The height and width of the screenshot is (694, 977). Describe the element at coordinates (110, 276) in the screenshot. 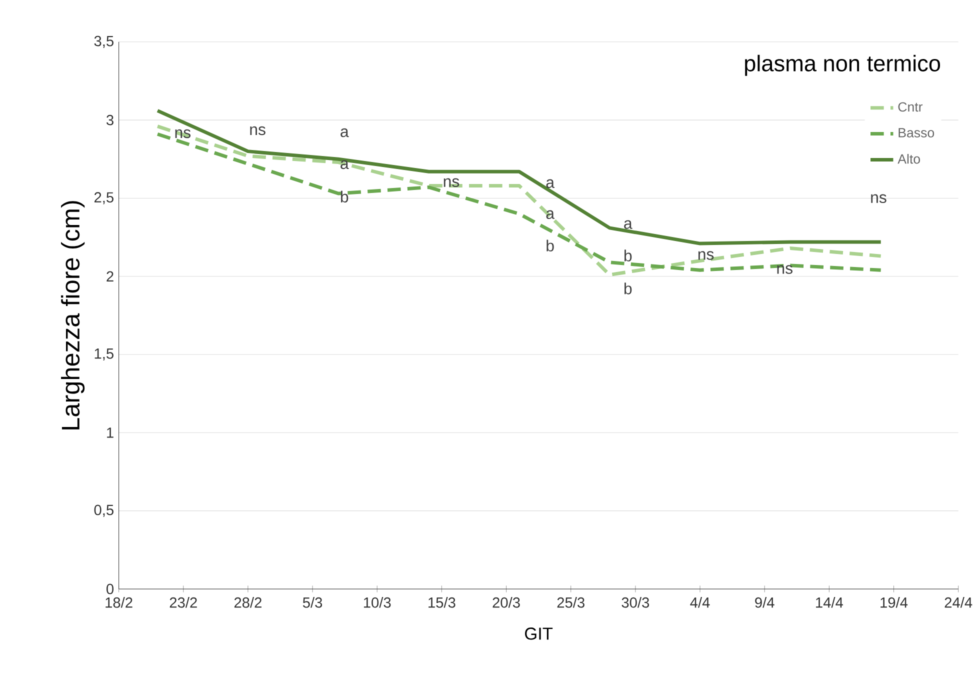

I see `y-tick-label: 2` at that location.